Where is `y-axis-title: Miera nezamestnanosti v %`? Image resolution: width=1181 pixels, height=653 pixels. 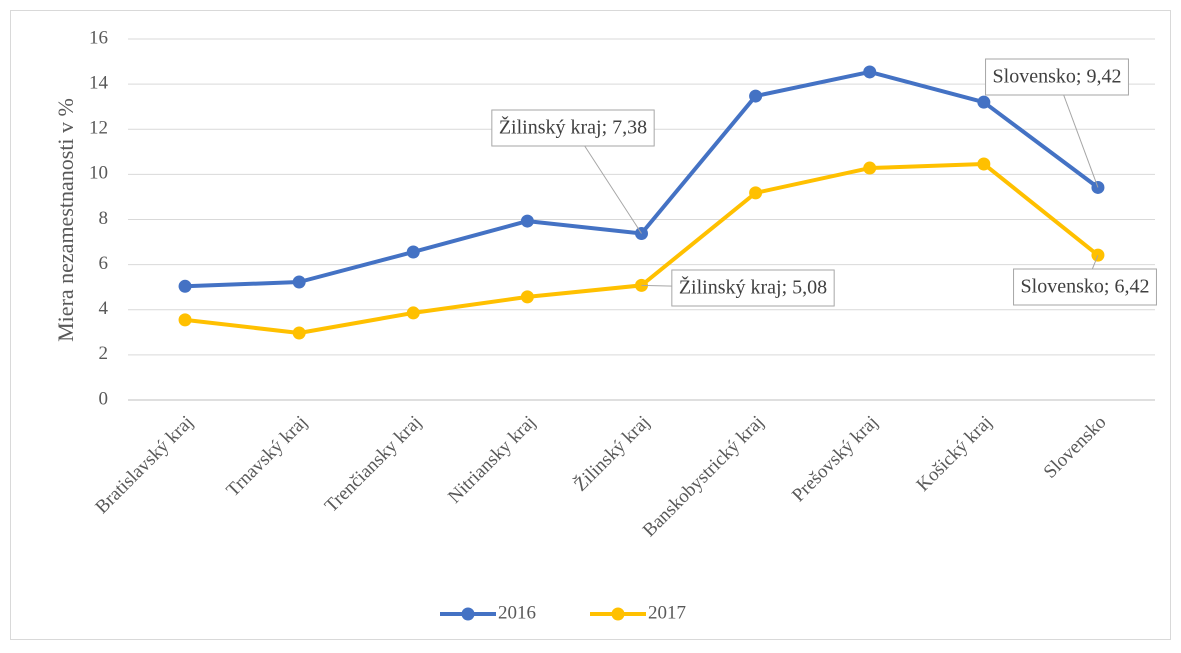
y-axis-title: Miera nezamestnanosti v % is located at coordinates (65, 220).